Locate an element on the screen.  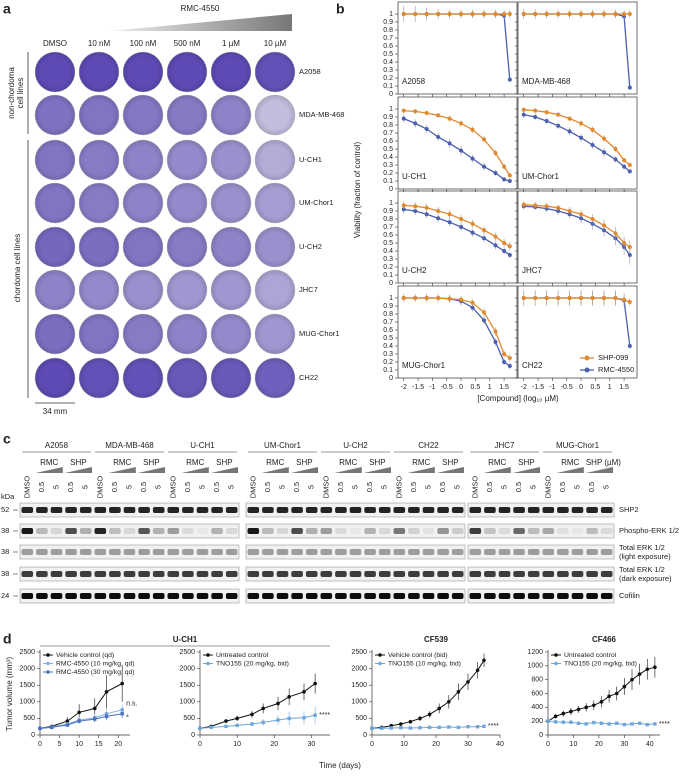
cell-line-header: A2058 is located at coordinates (57, 445).